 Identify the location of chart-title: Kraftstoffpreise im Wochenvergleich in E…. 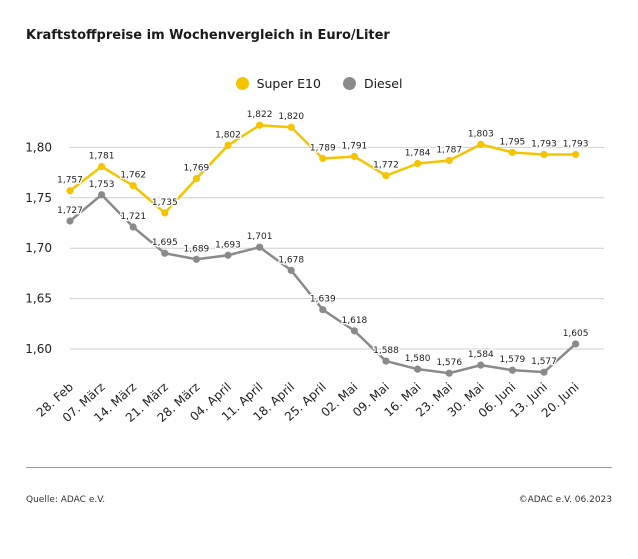
(208, 35).